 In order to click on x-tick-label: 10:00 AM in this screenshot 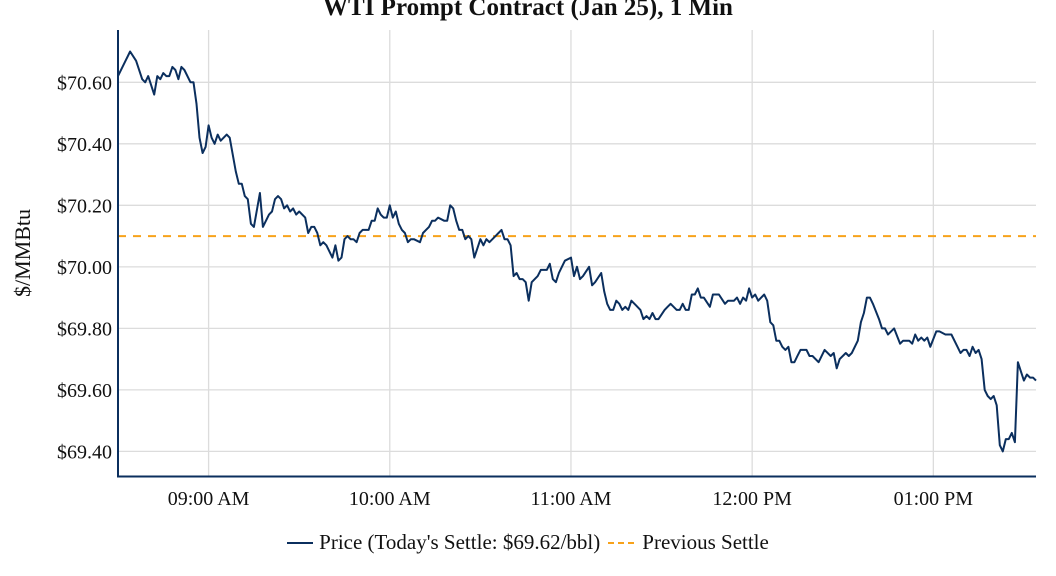, I will do `click(390, 499)`.